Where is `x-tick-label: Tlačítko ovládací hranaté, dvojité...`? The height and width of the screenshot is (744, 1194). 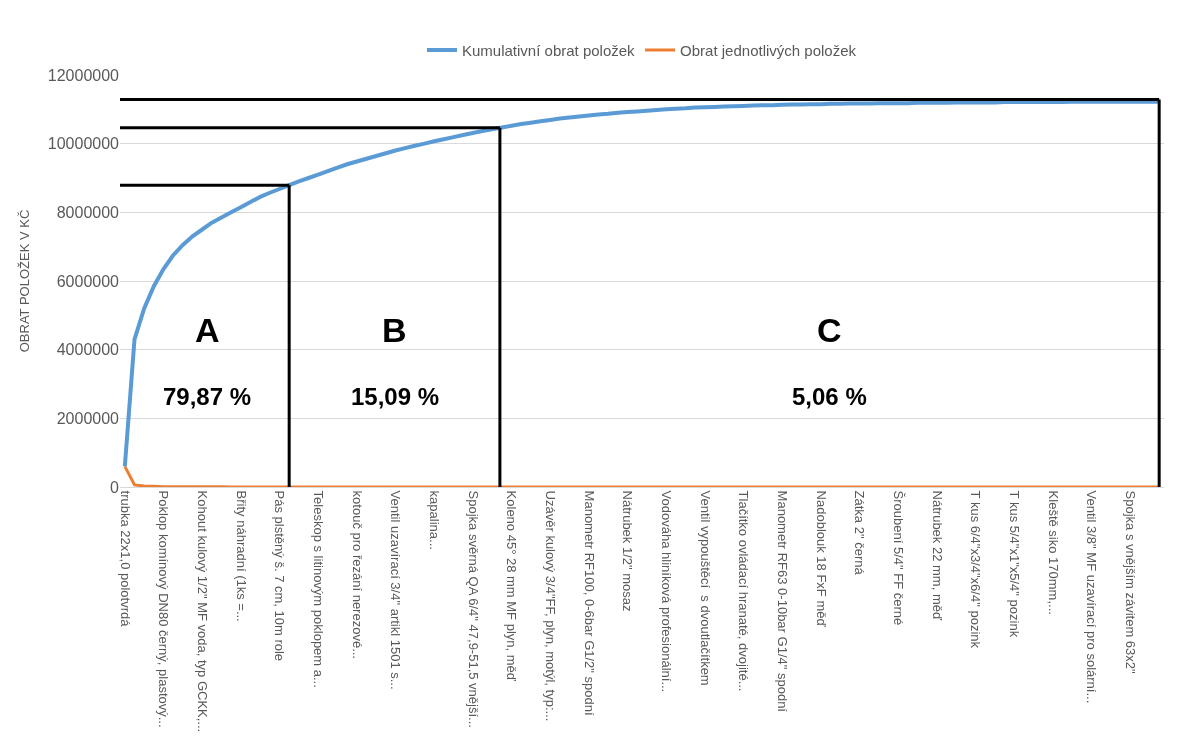 x-tick-label: Tlačítko ovládací hranaté, dvojité... is located at coordinates (744, 591).